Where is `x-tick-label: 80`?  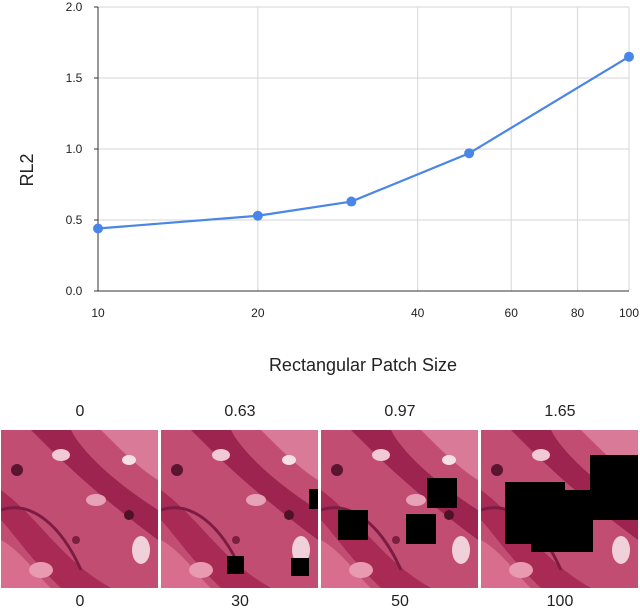 x-tick-label: 80 is located at coordinates (578, 313).